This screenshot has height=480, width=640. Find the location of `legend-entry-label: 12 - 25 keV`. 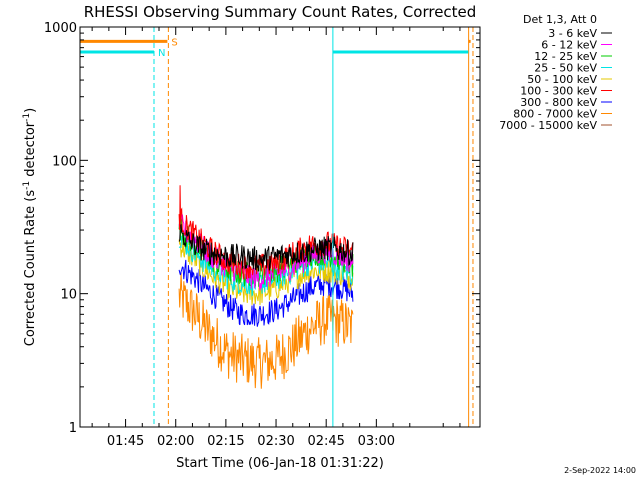

legend-entry-label: 12 - 25 keV is located at coordinates (565, 56).